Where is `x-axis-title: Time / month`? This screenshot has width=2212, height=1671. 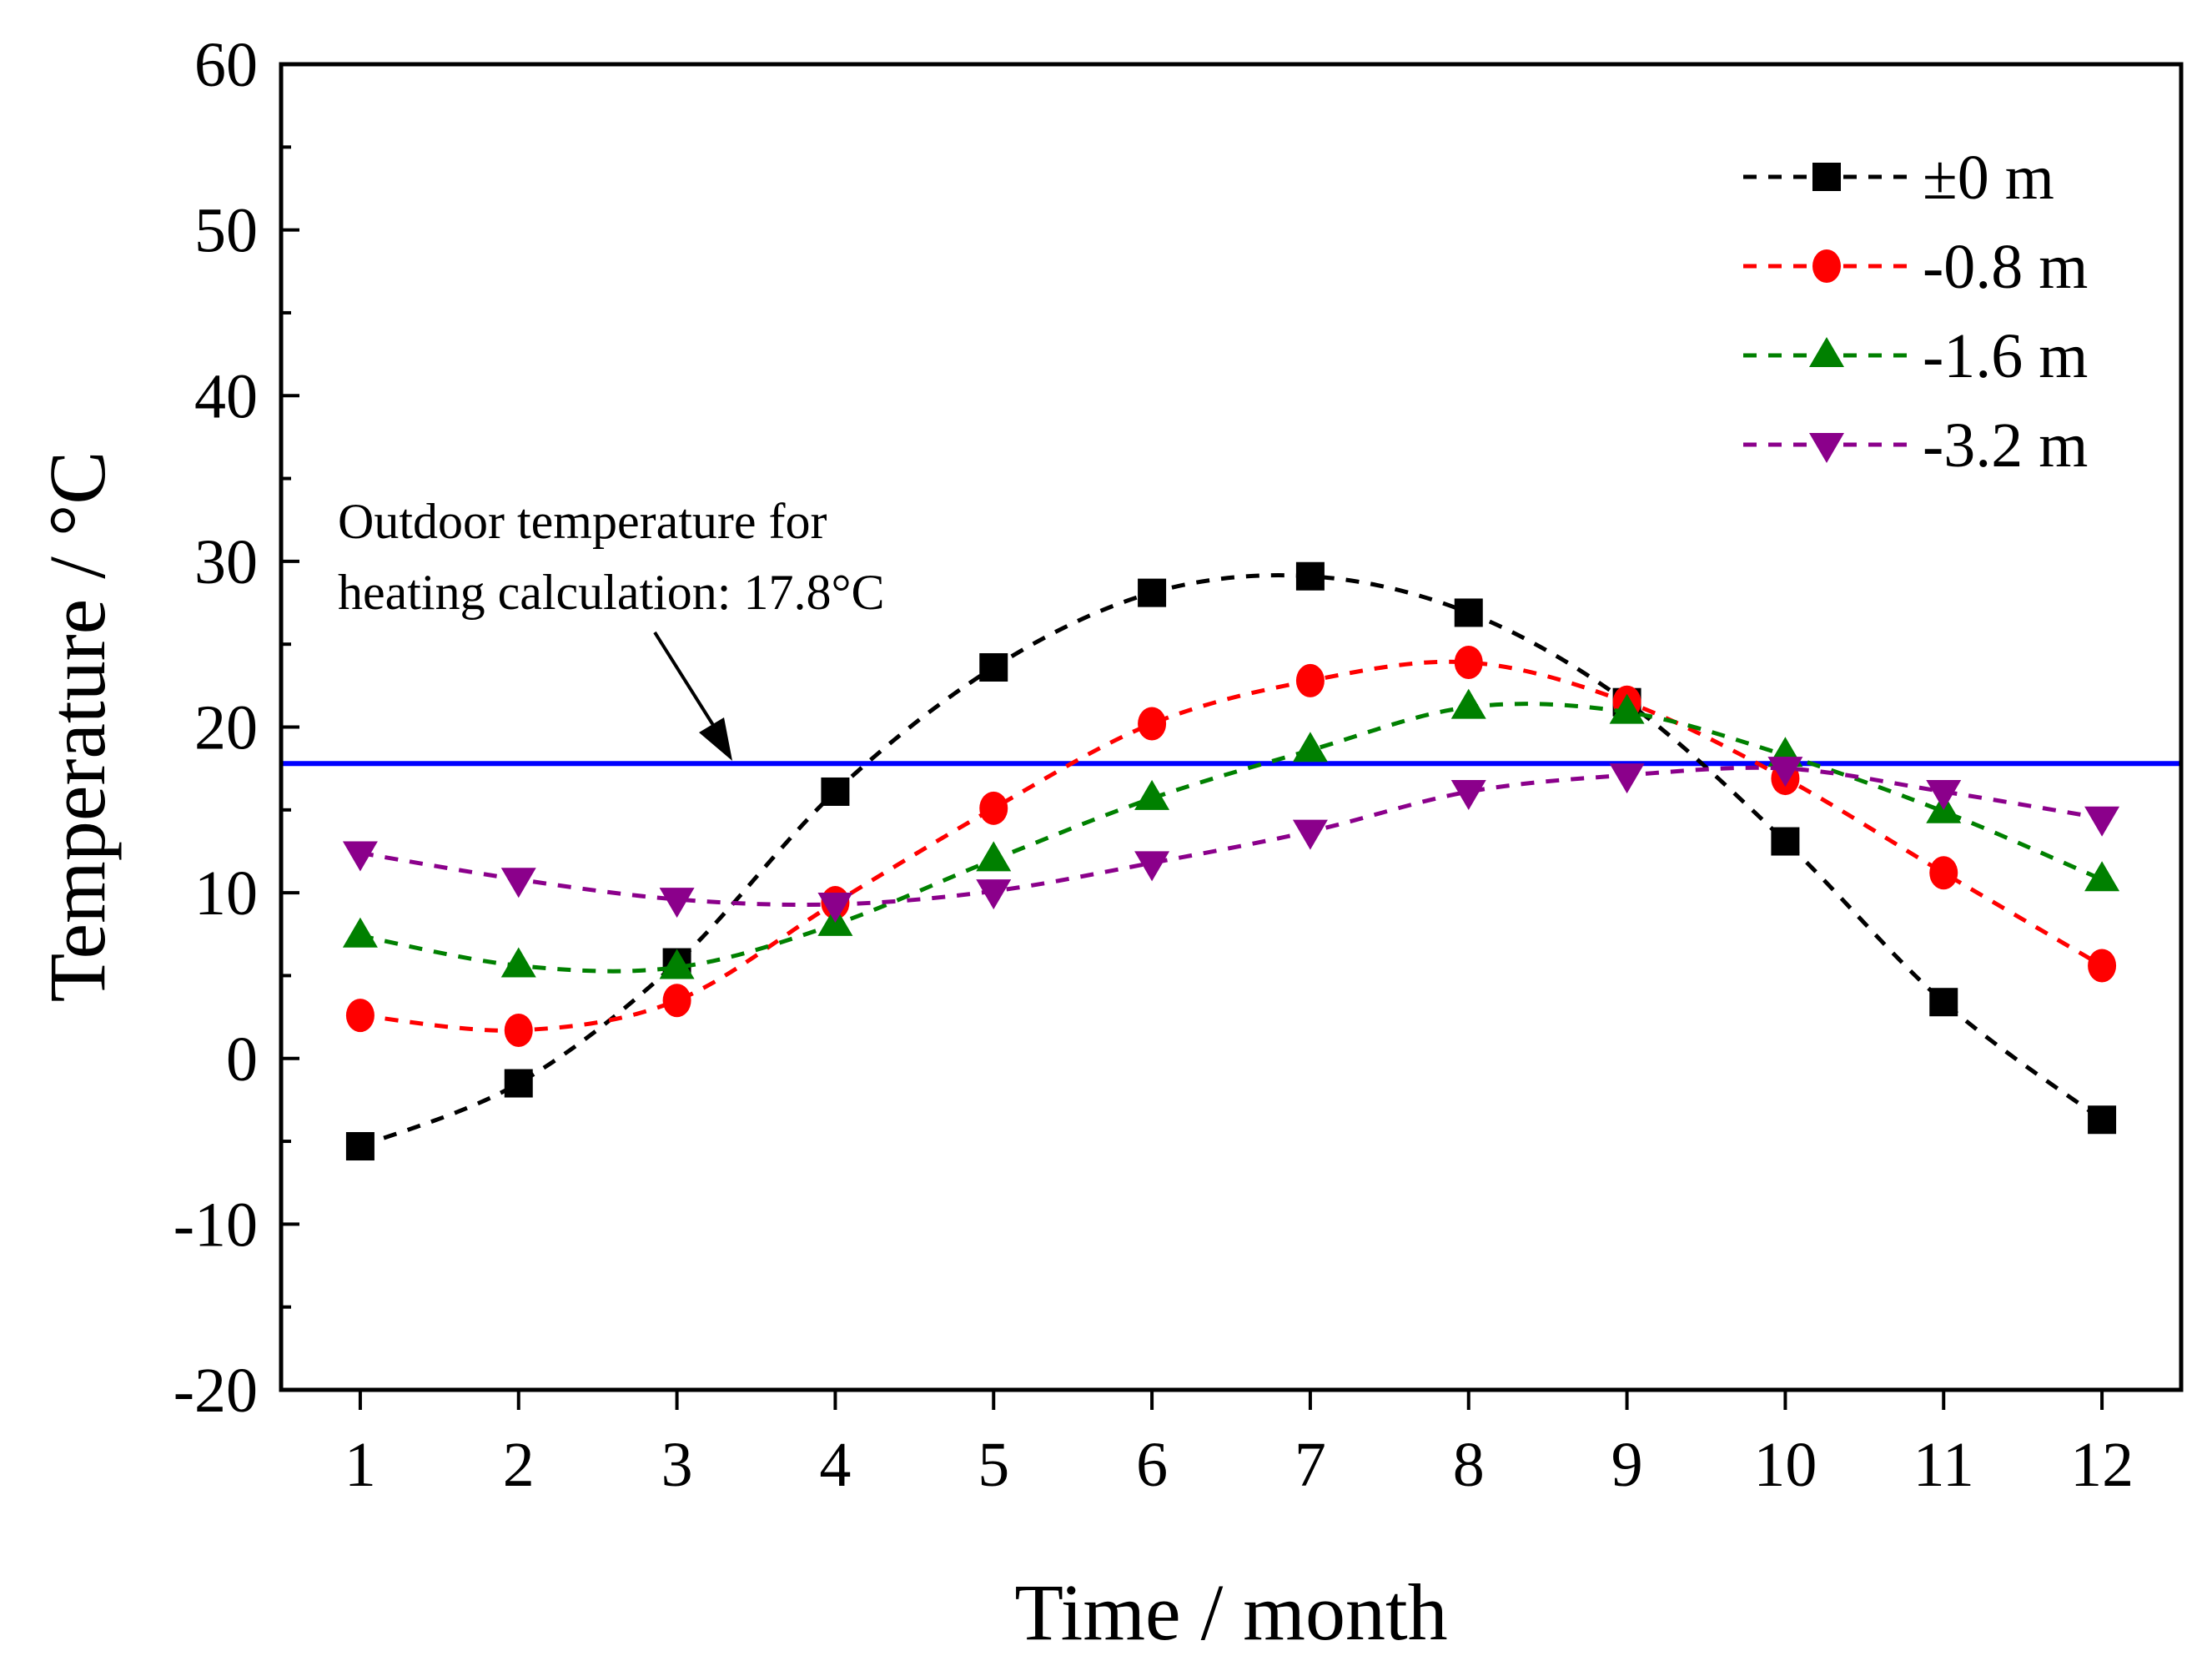 x-axis-title: Time / month is located at coordinates (1231, 1612).